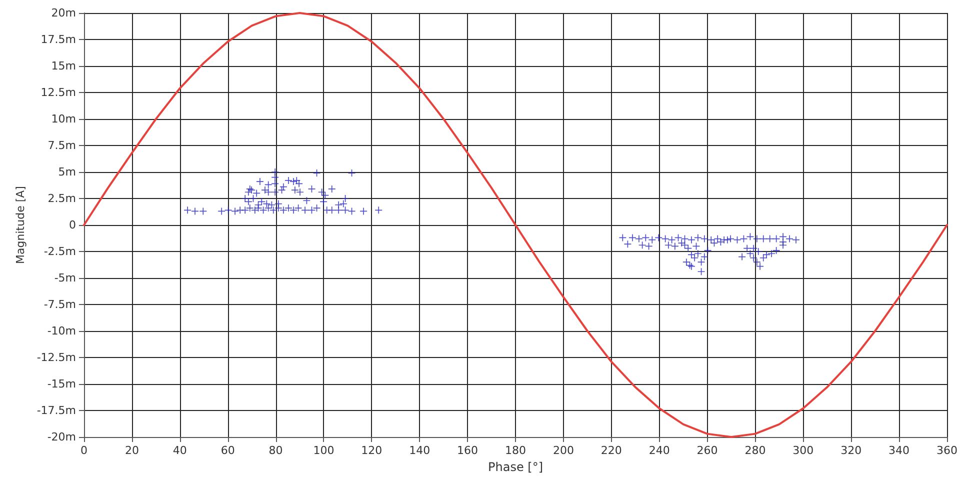 This screenshot has height=483, width=962. What do you see at coordinates (803, 450) in the screenshot?
I see `x-tick-label: 300` at bounding box center [803, 450].